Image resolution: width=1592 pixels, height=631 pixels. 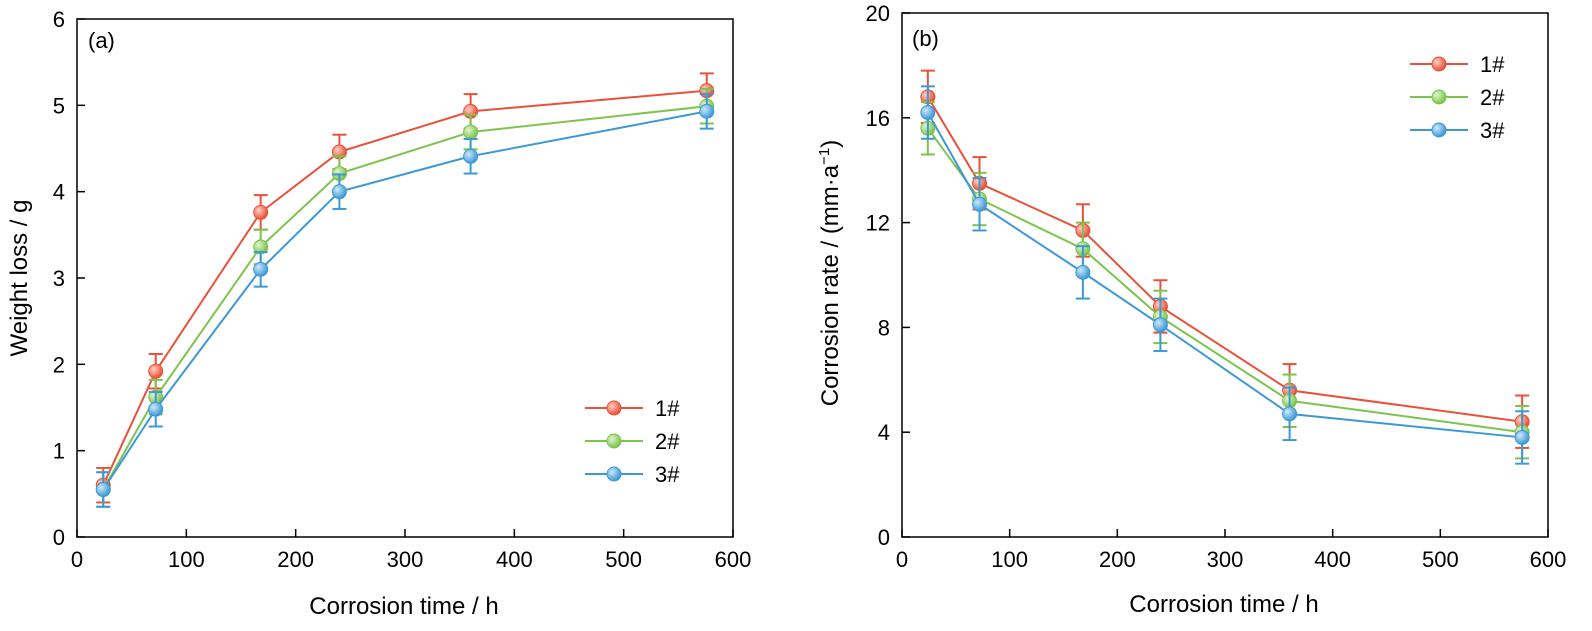 What do you see at coordinates (59, 451) in the screenshot?
I see `y-tick-label-a: 1` at bounding box center [59, 451].